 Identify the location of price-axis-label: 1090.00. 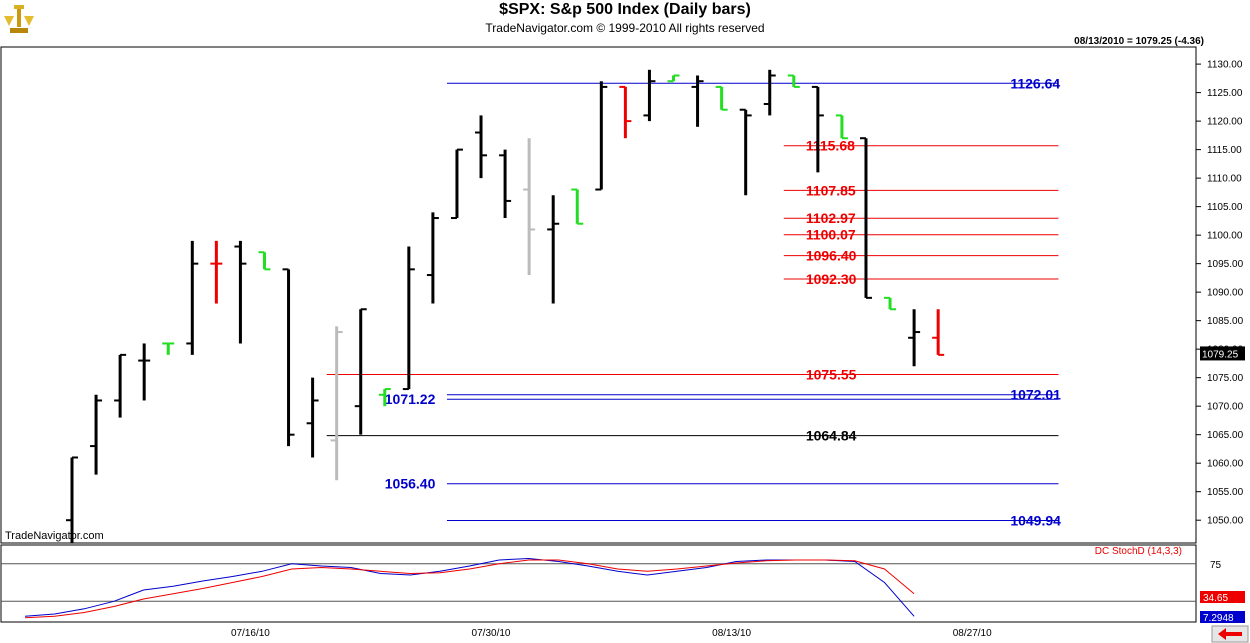
(1225, 293).